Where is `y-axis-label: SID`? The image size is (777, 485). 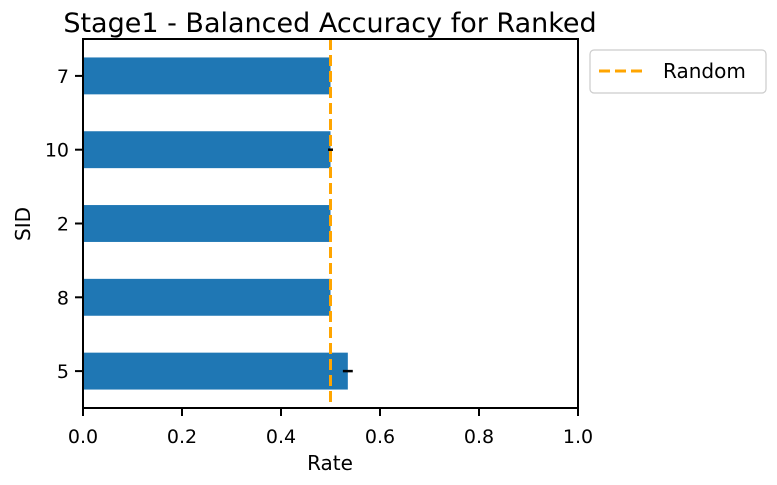
y-axis-label: SID is located at coordinates (23, 224).